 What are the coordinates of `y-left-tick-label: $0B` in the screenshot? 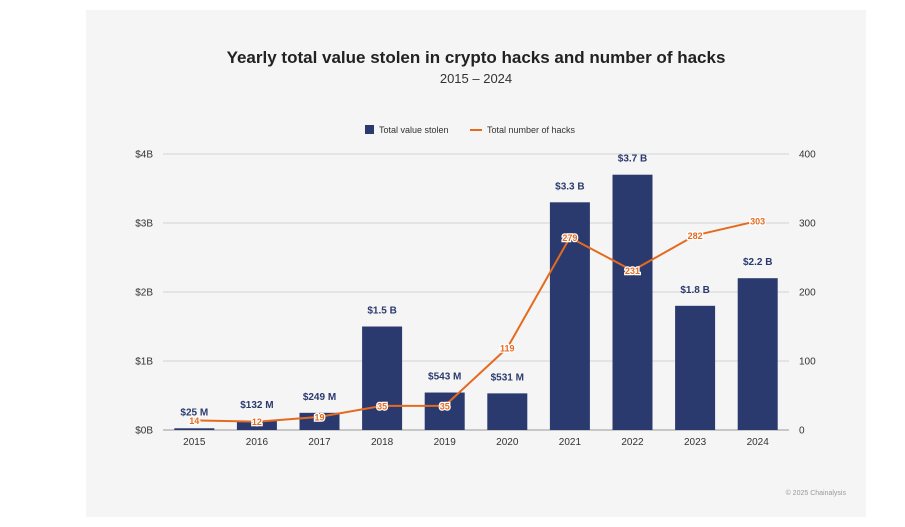 It's located at (144, 431).